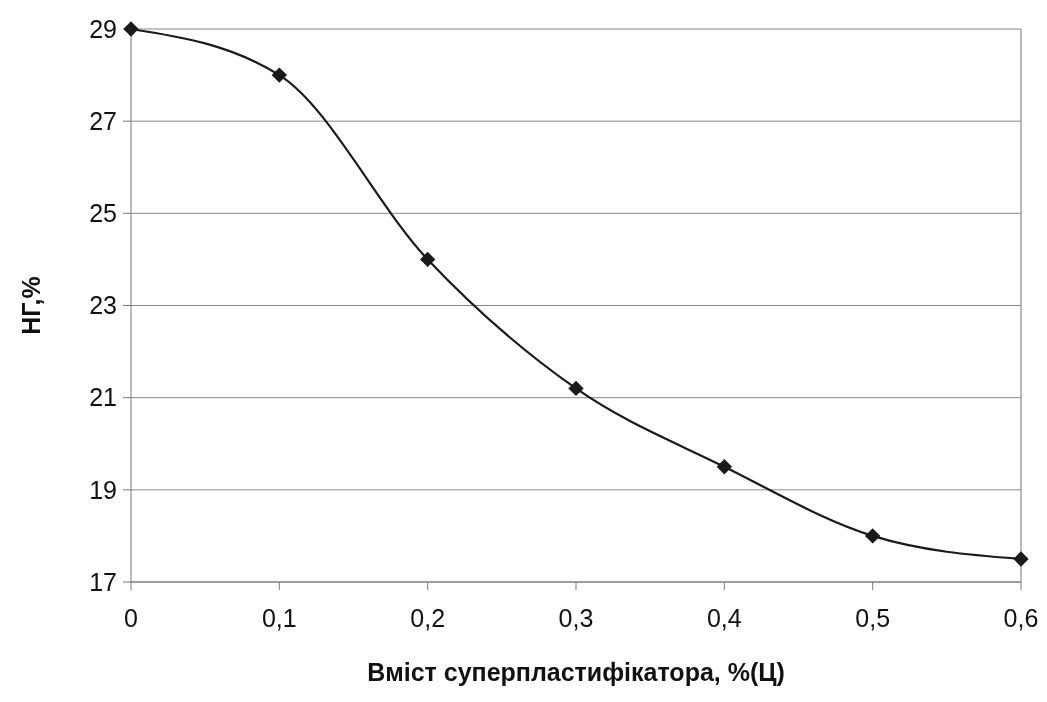 The image size is (1047, 702). I want to click on x-tick-label: 0,1, so click(279, 618).